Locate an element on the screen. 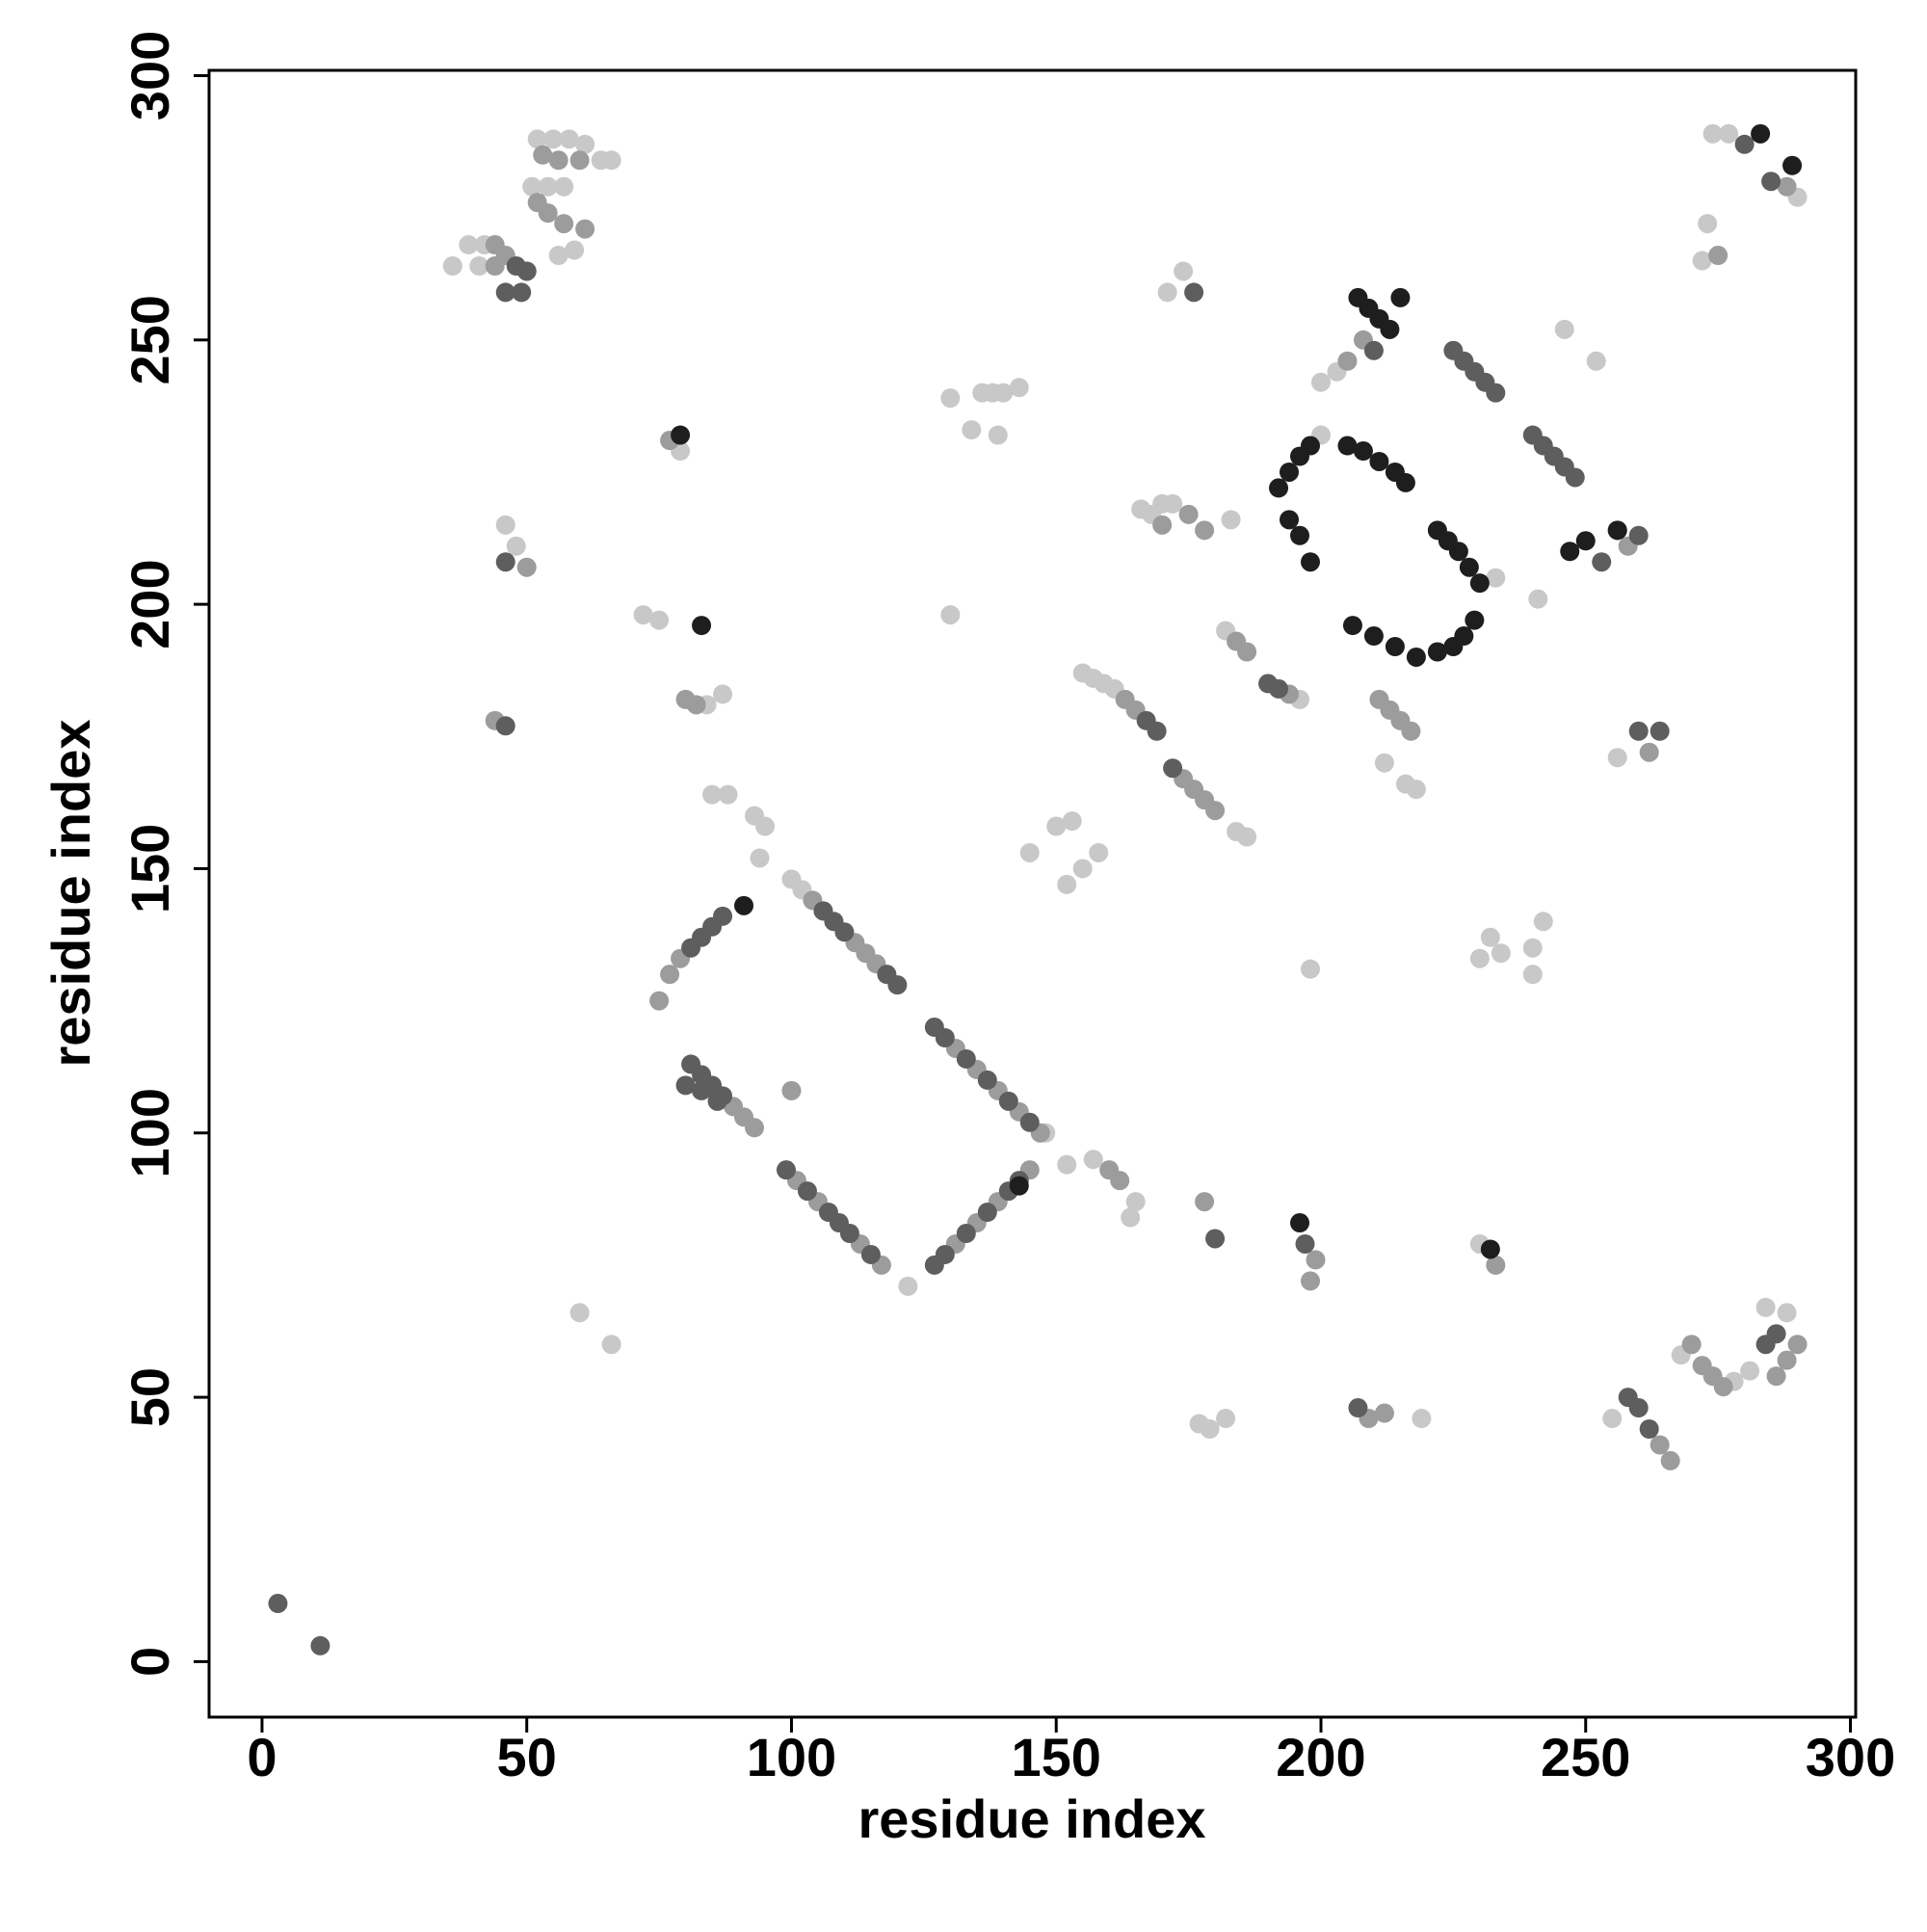 The image size is (1927, 1932). y-tick-label: 300 is located at coordinates (149, 75).